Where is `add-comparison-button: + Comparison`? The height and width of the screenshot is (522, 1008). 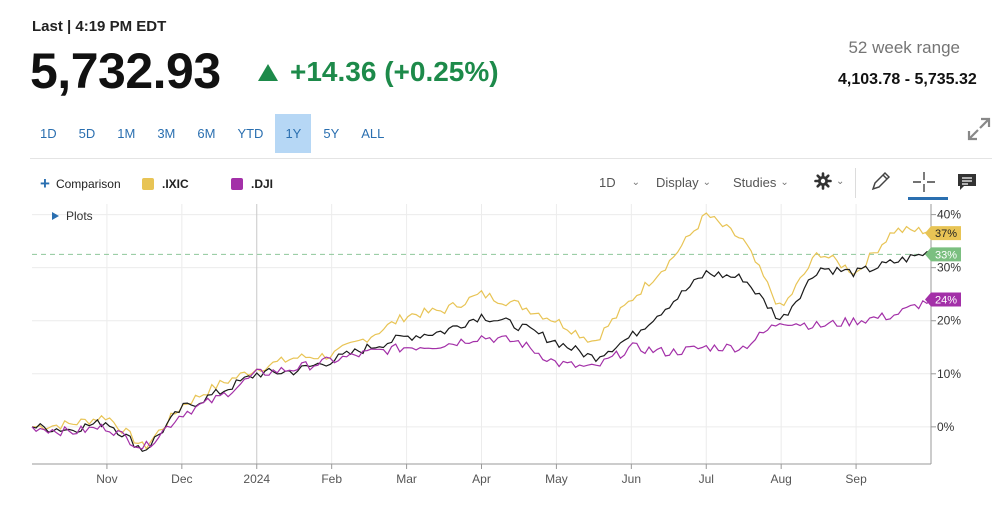
add-comparison-button: + Comparison is located at coordinates (80, 183).